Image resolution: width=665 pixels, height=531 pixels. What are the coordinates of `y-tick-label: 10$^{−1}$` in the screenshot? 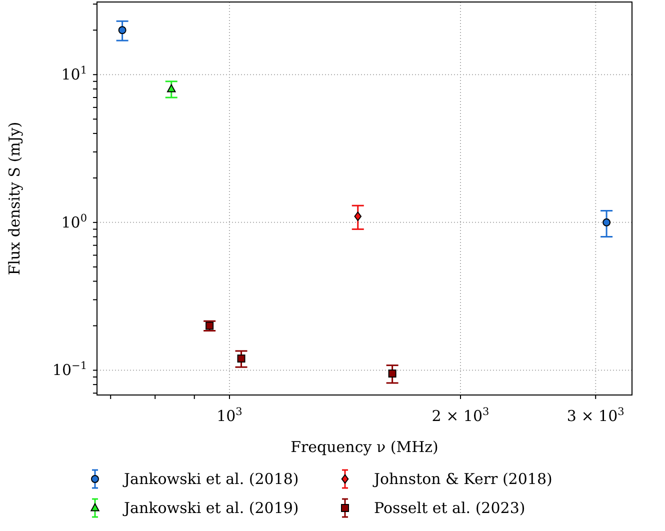 It's located at (69, 370).